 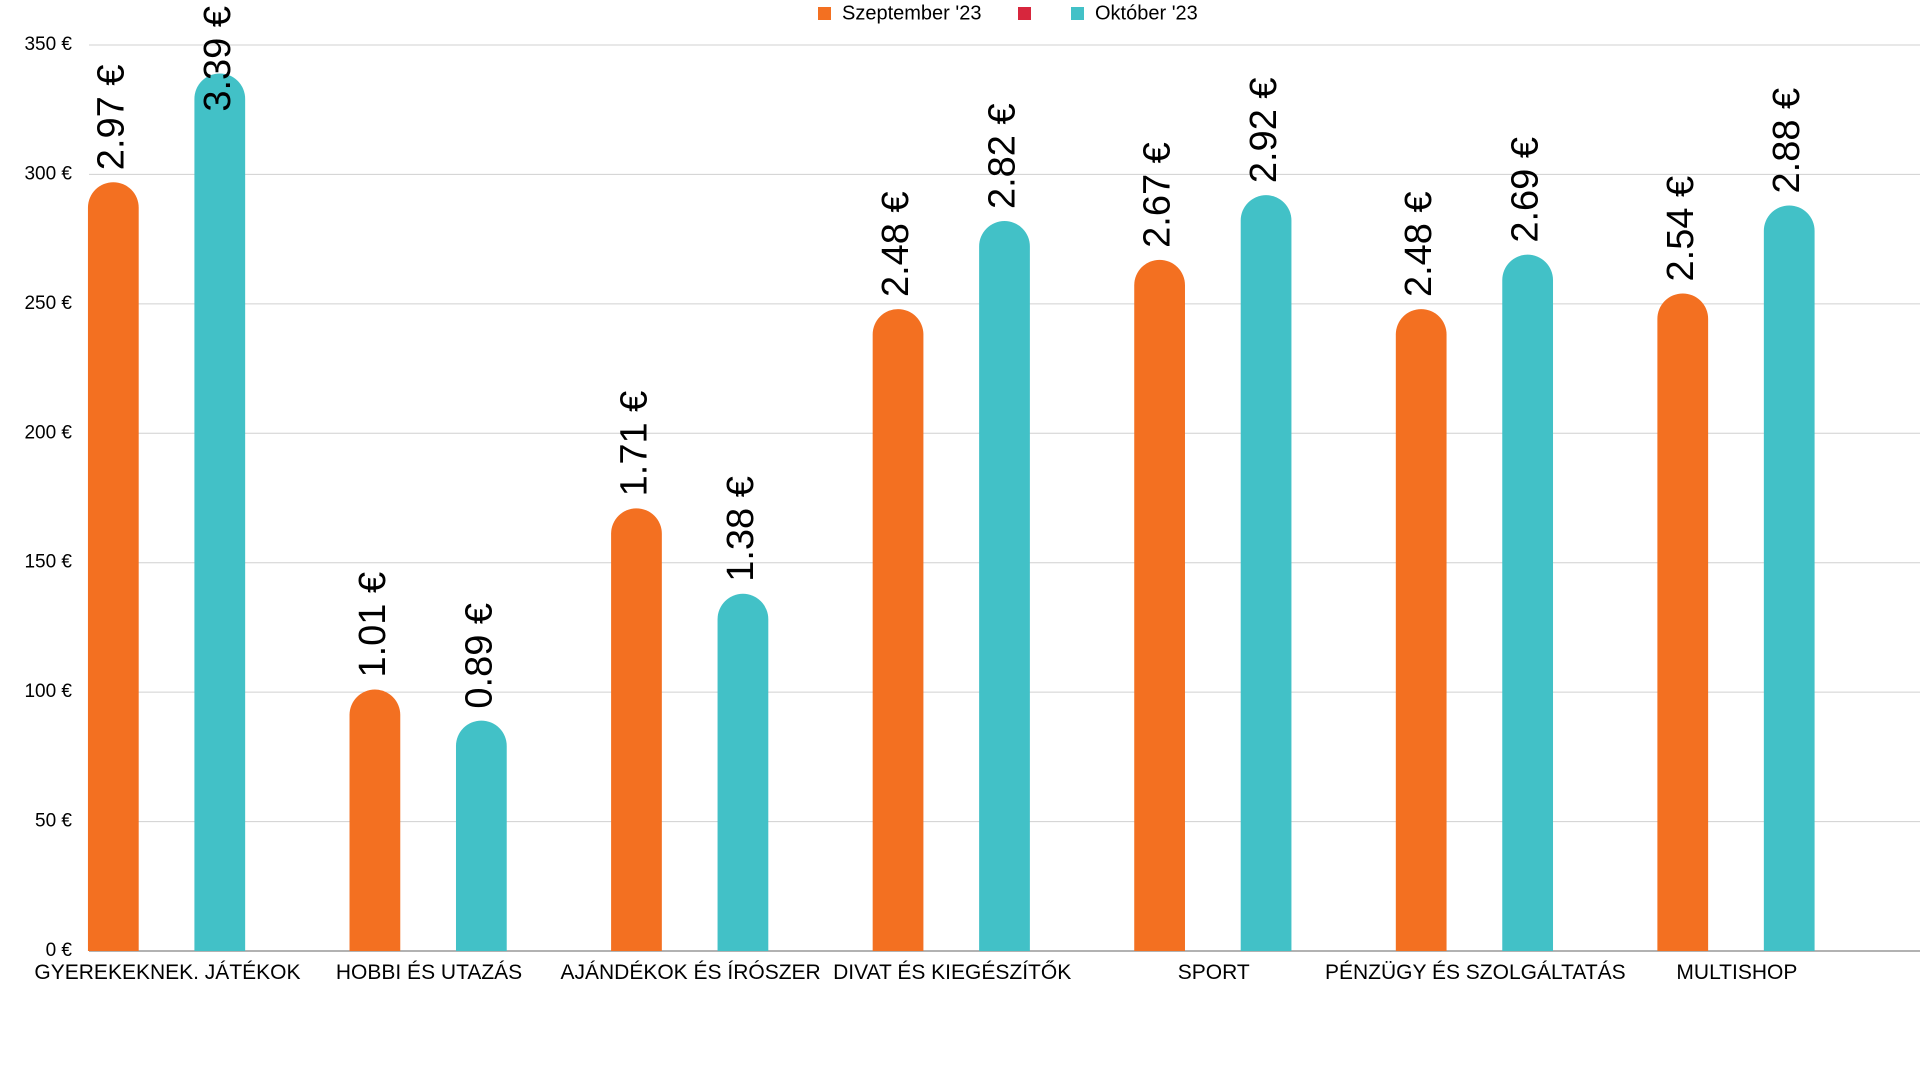 I want to click on legend-label: Szeptember '23, so click(x=911, y=13).